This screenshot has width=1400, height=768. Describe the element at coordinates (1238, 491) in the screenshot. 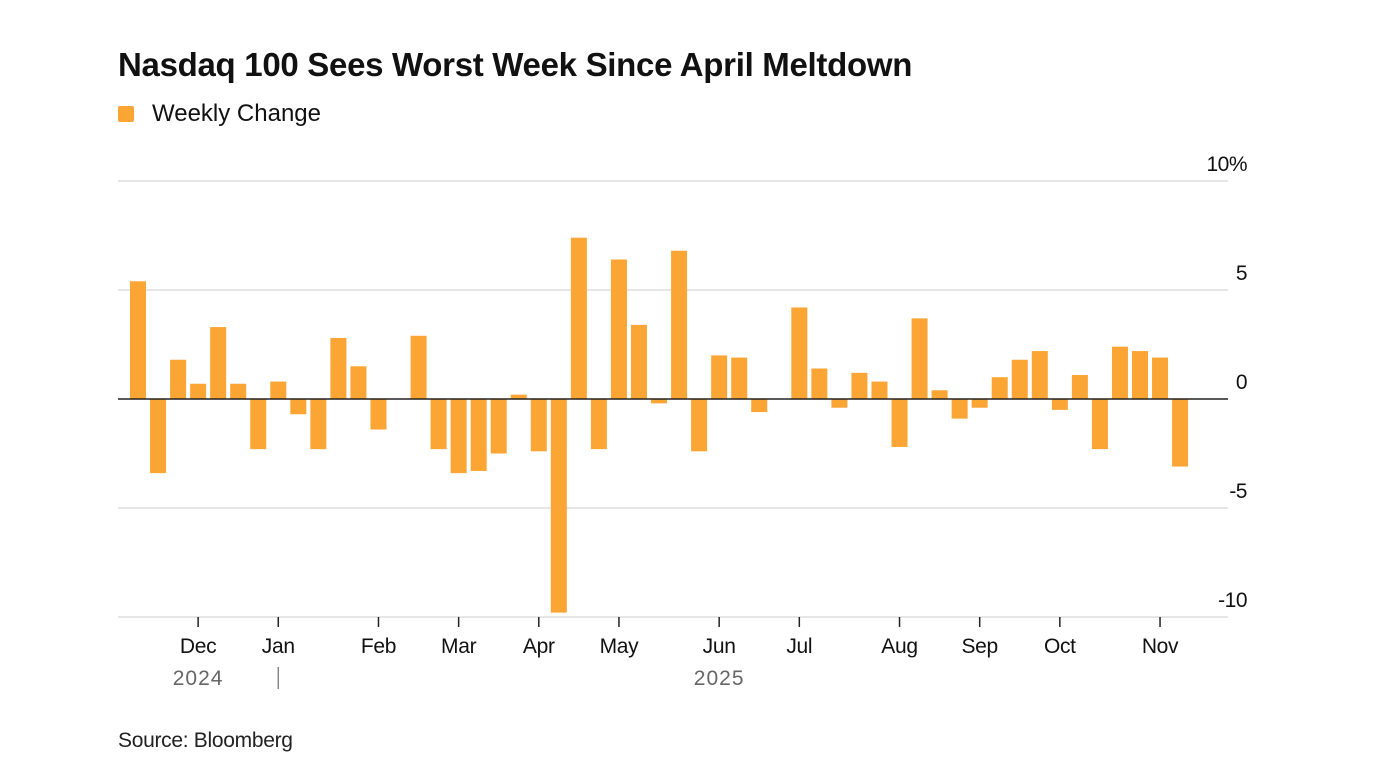

I see `y-tick-label: -5` at that location.